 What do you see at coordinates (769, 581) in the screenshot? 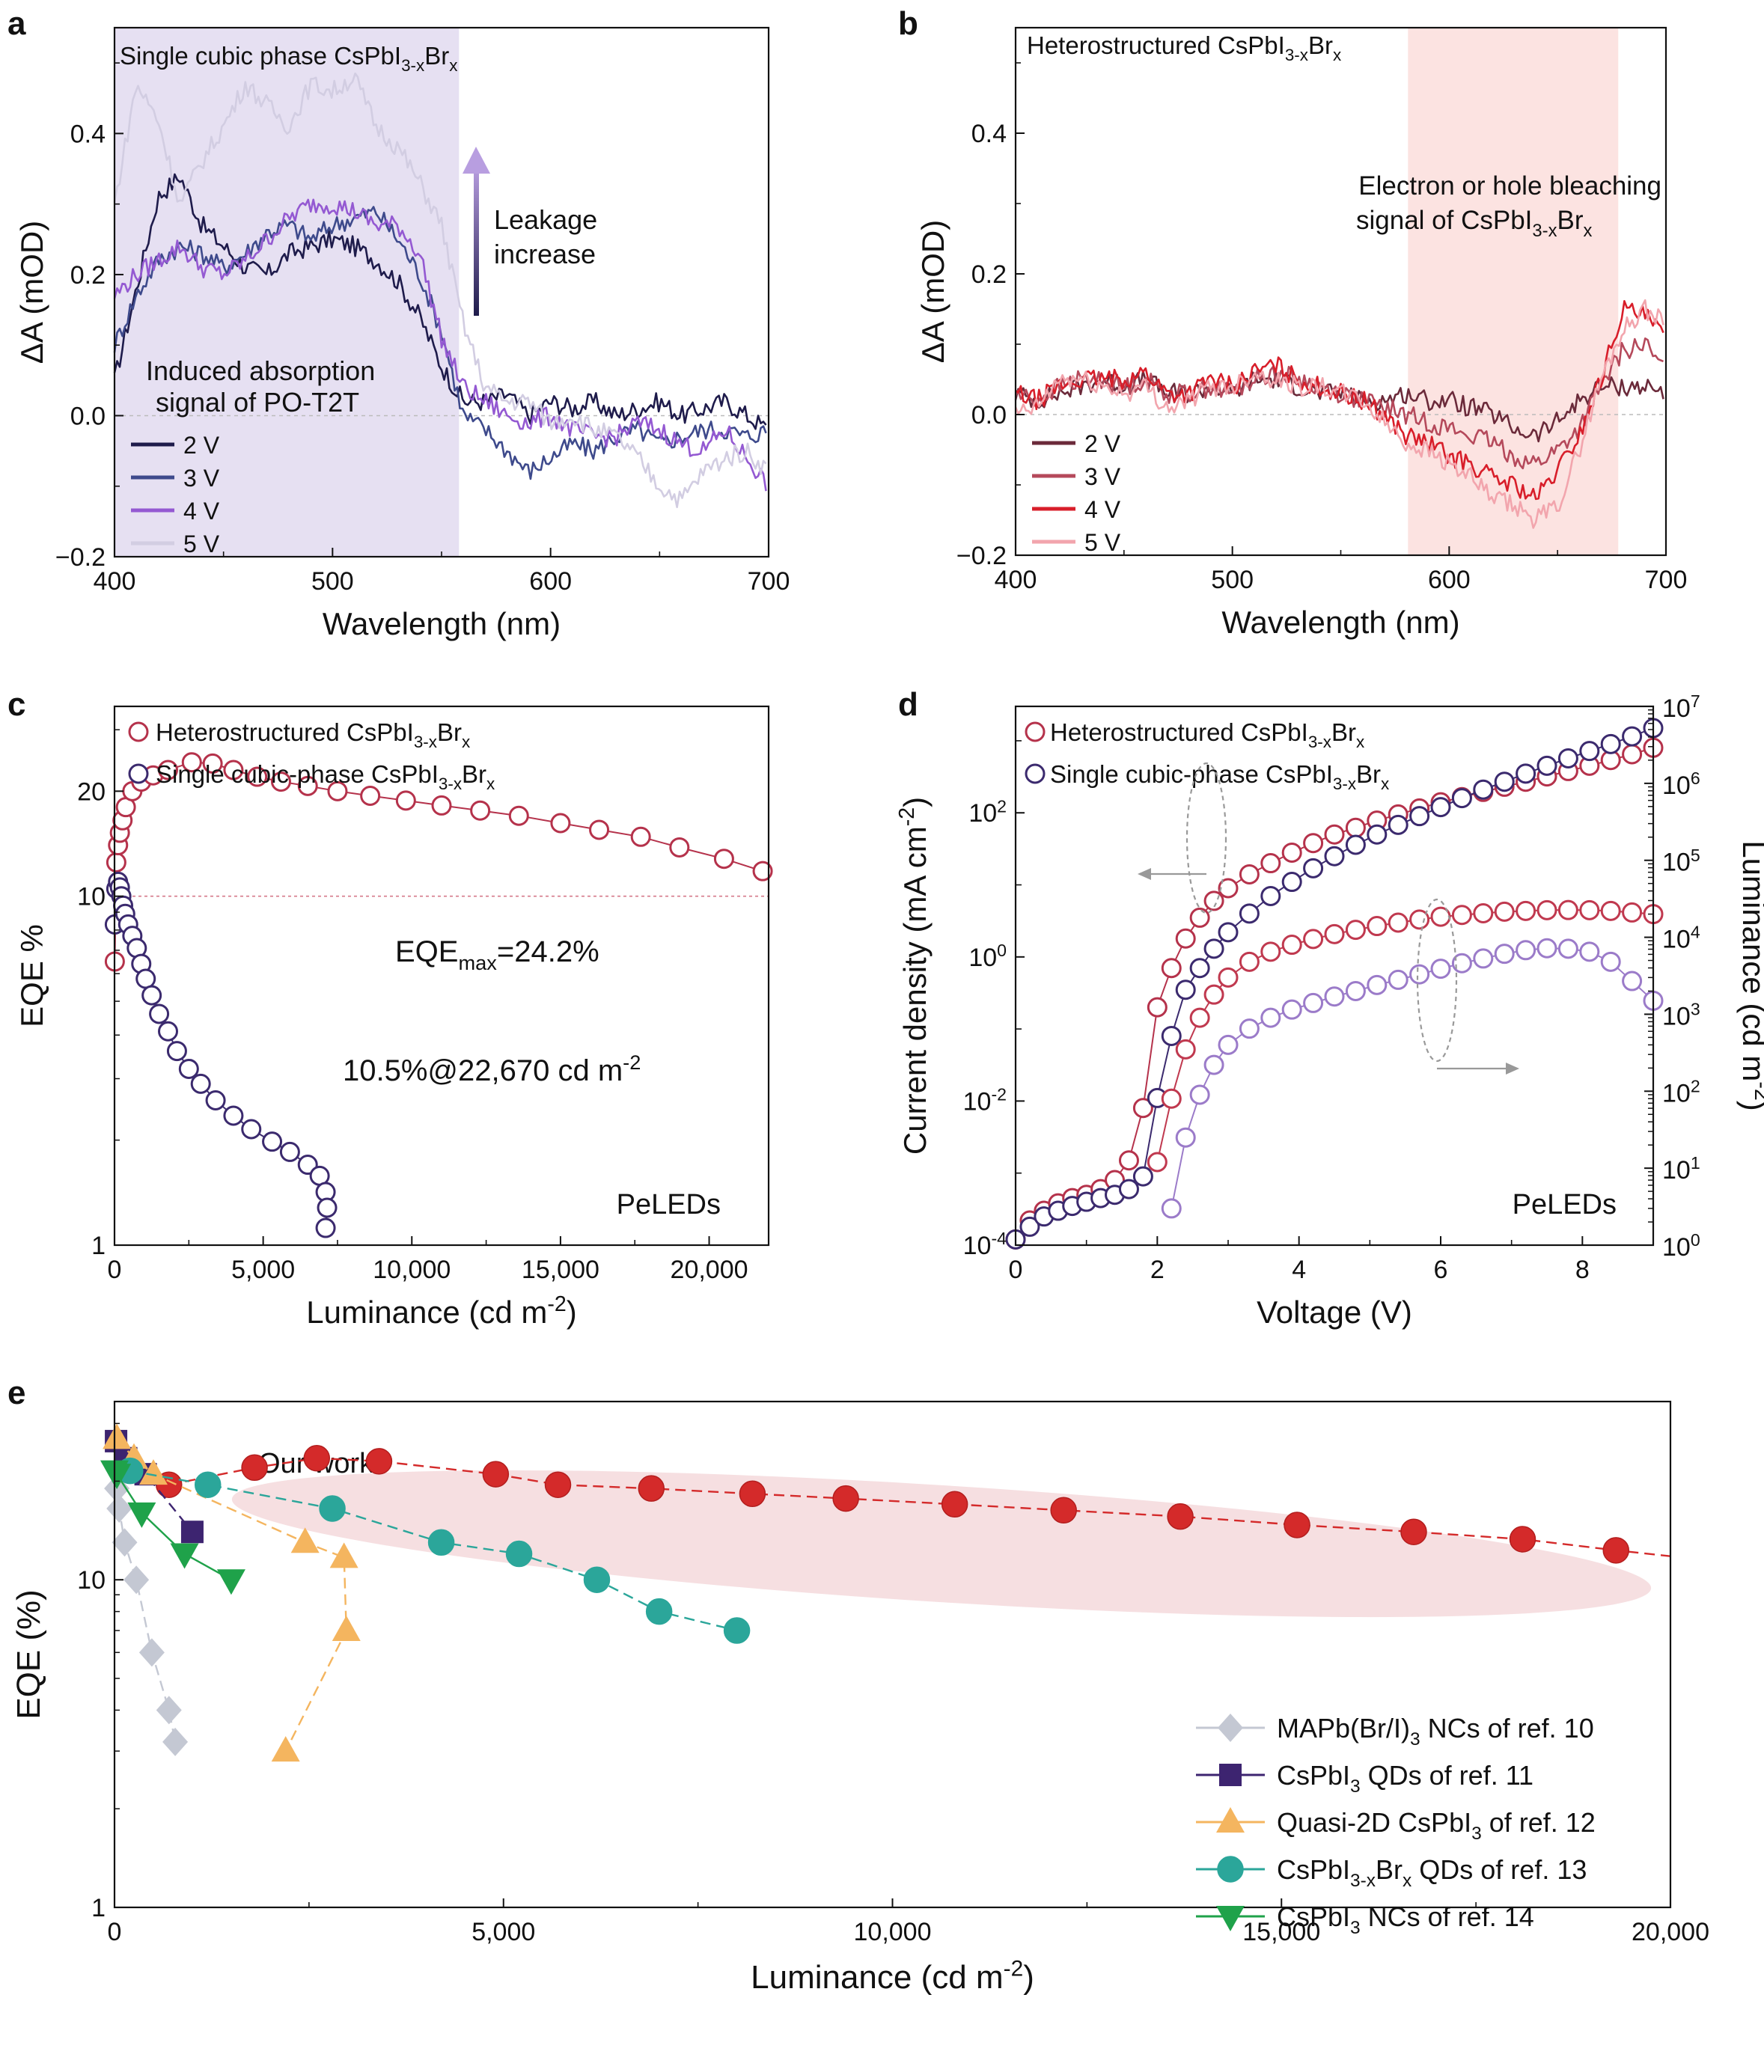
I see `panel-a-xtick-label: 700` at bounding box center [769, 581].